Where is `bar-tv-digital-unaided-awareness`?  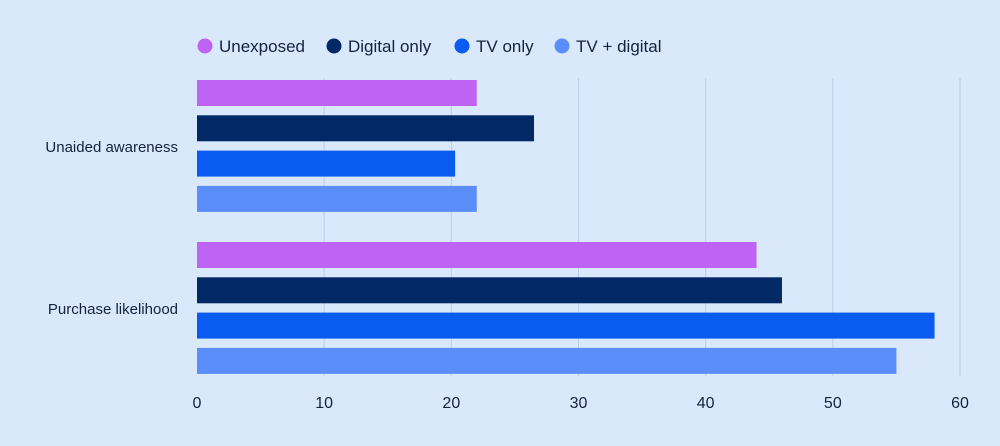
bar-tv-digital-unaided-awareness is located at coordinates (337, 198).